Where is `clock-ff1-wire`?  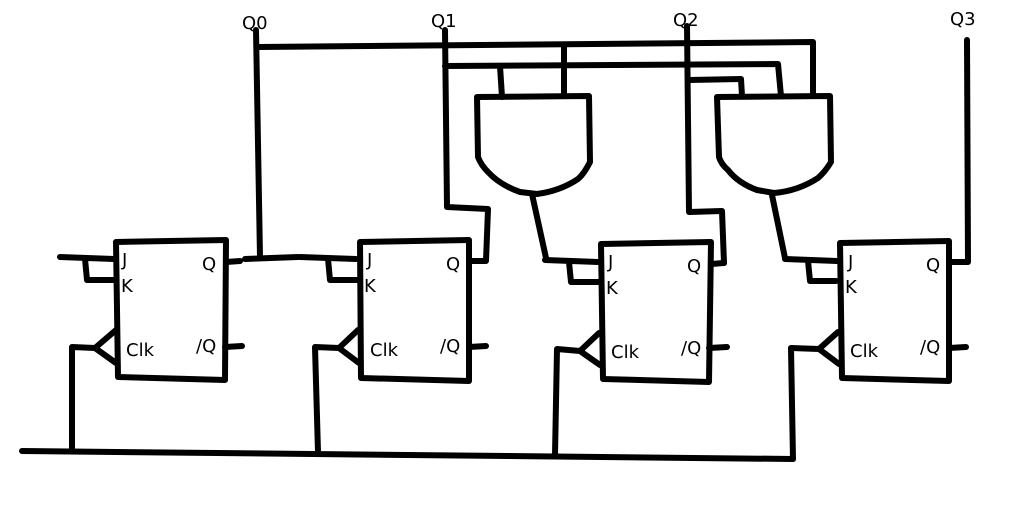 clock-ff1-wire is located at coordinates (327, 399).